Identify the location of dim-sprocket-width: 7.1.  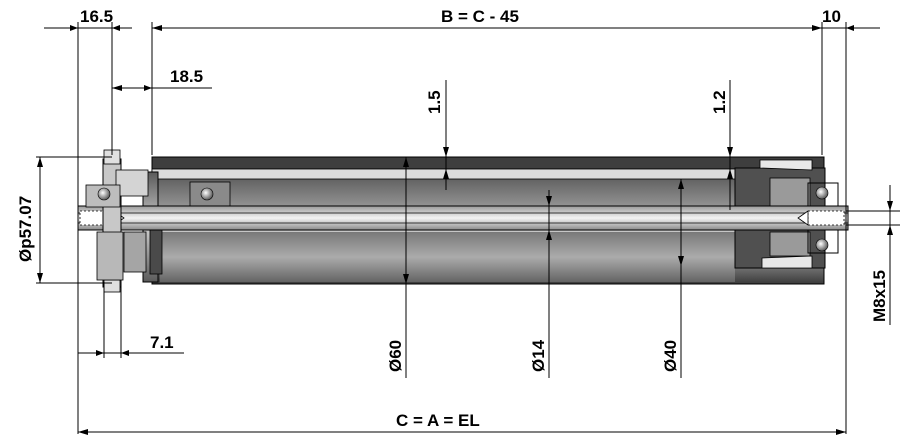
(162, 342).